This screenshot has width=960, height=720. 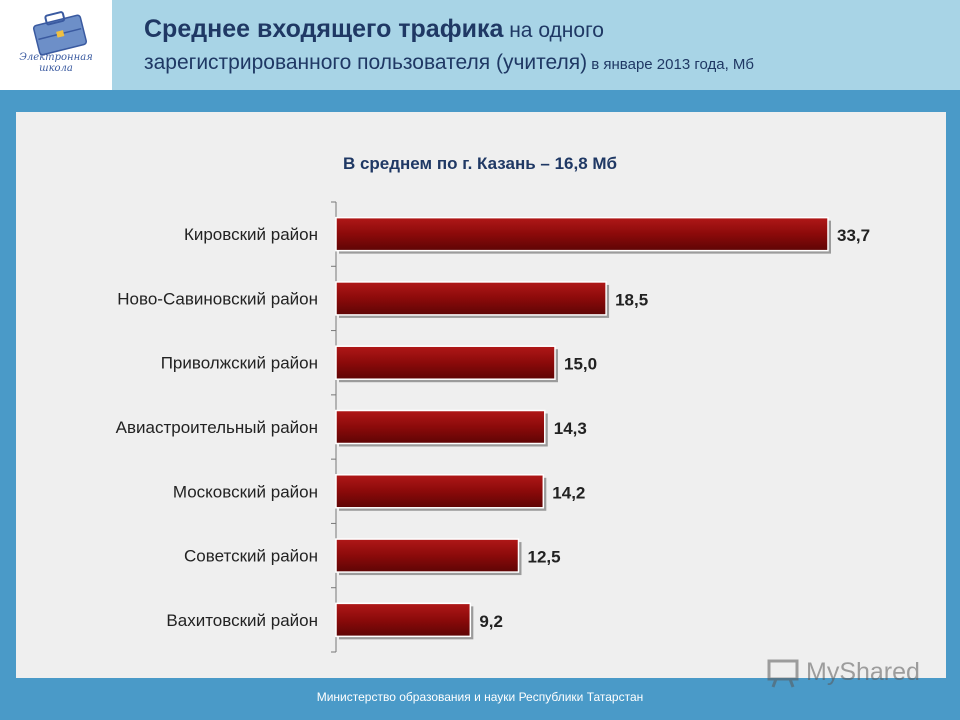 I want to click on category-label: Кировский район, so click(x=251, y=234).